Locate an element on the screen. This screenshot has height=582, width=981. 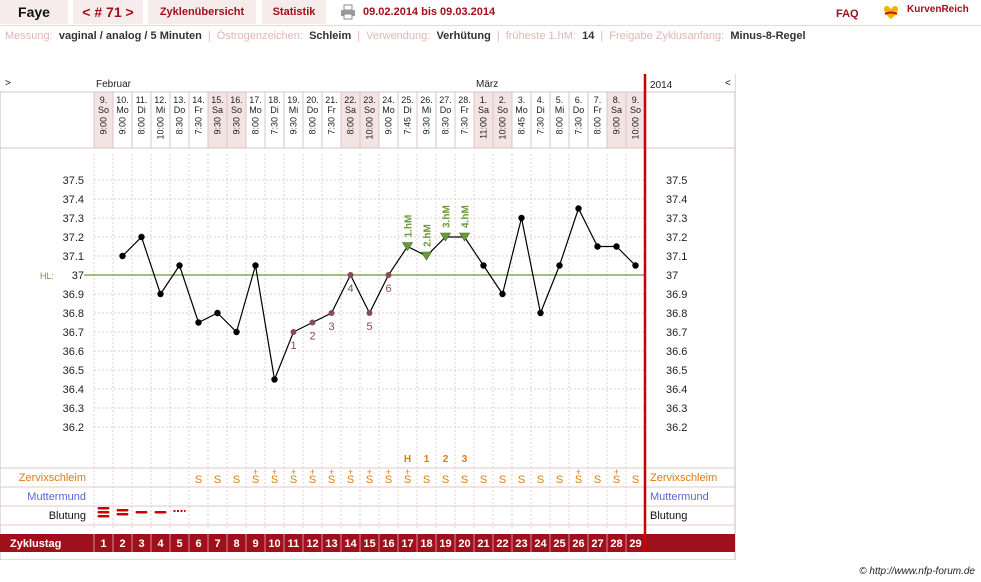
cycle-day-number: 11 is located at coordinates (294, 544).